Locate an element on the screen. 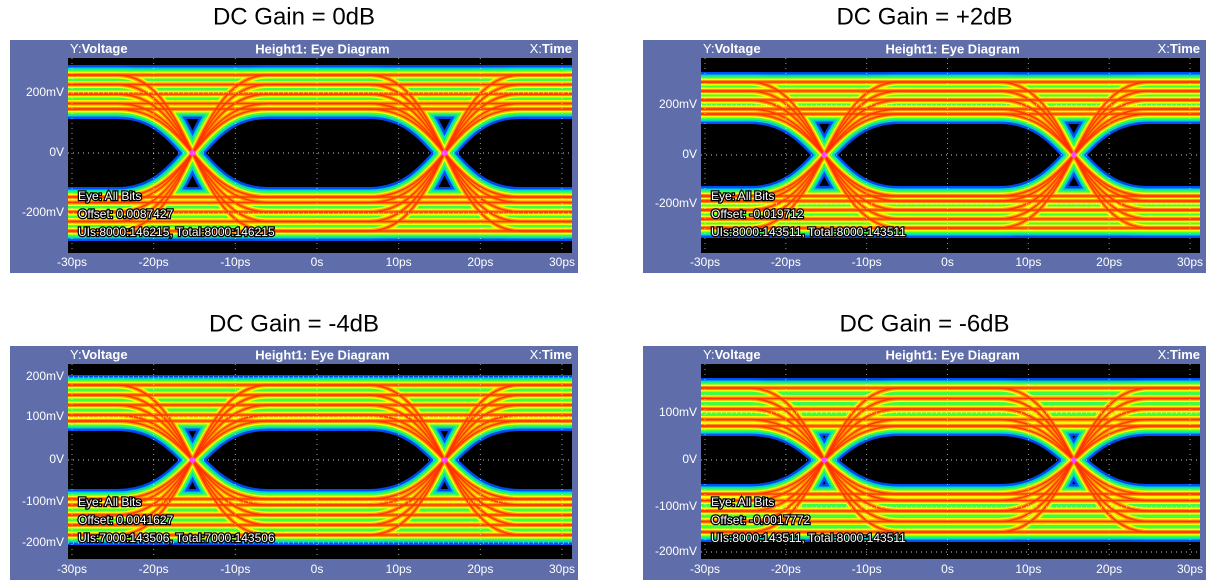 The image size is (1216, 588). eye-info: Offset: -0.019712 is located at coordinates (757, 214).